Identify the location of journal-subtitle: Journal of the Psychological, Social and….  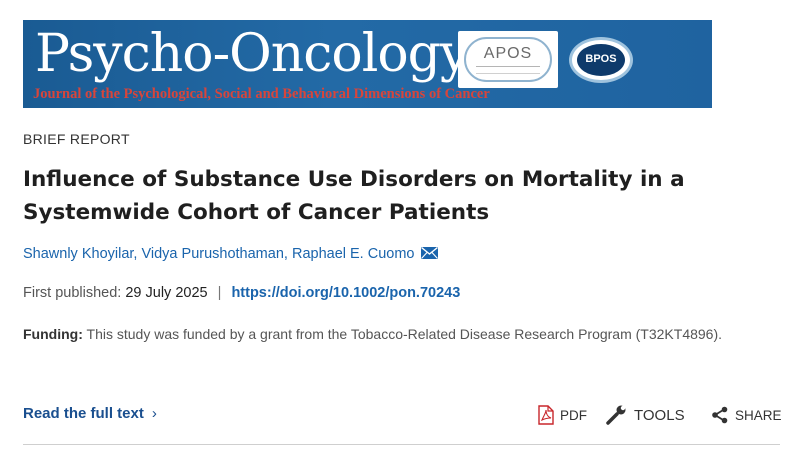
(261, 94).